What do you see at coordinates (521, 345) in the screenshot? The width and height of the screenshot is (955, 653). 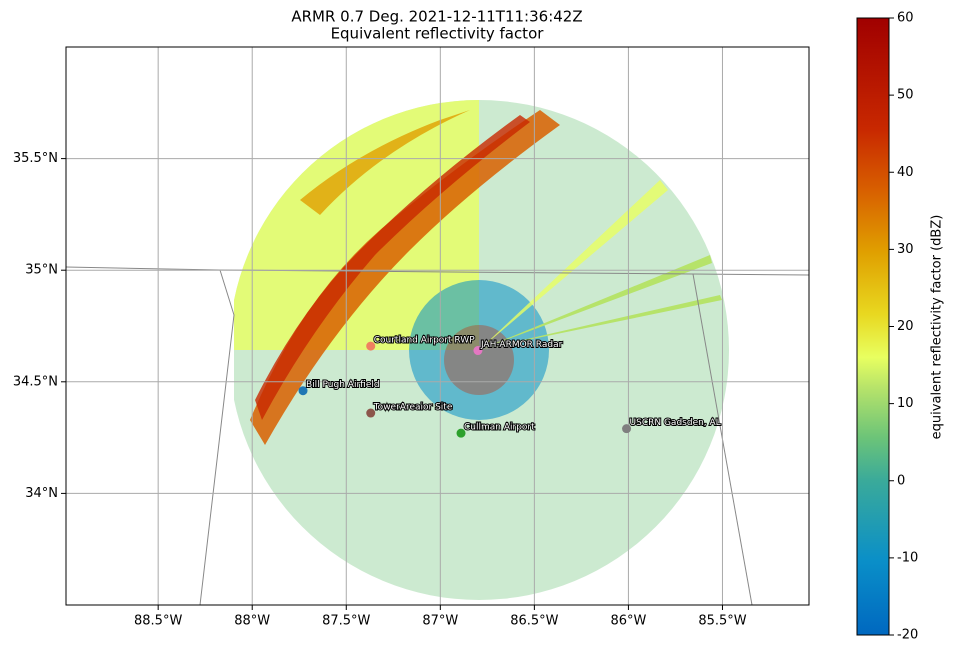 I see `station-label: JAH-ARMOR Radar` at bounding box center [521, 345].